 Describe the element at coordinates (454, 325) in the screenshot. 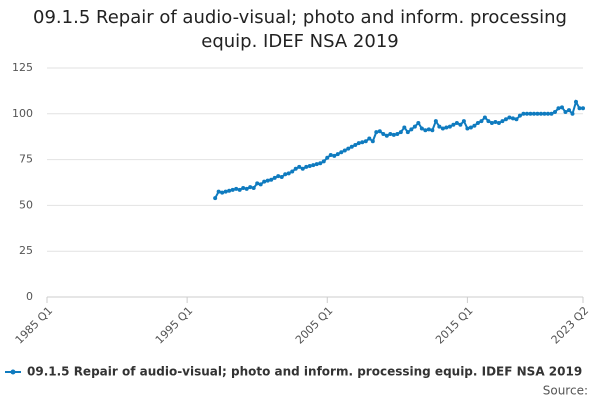

I see `x-tick-label: 2015 Q1` at that location.